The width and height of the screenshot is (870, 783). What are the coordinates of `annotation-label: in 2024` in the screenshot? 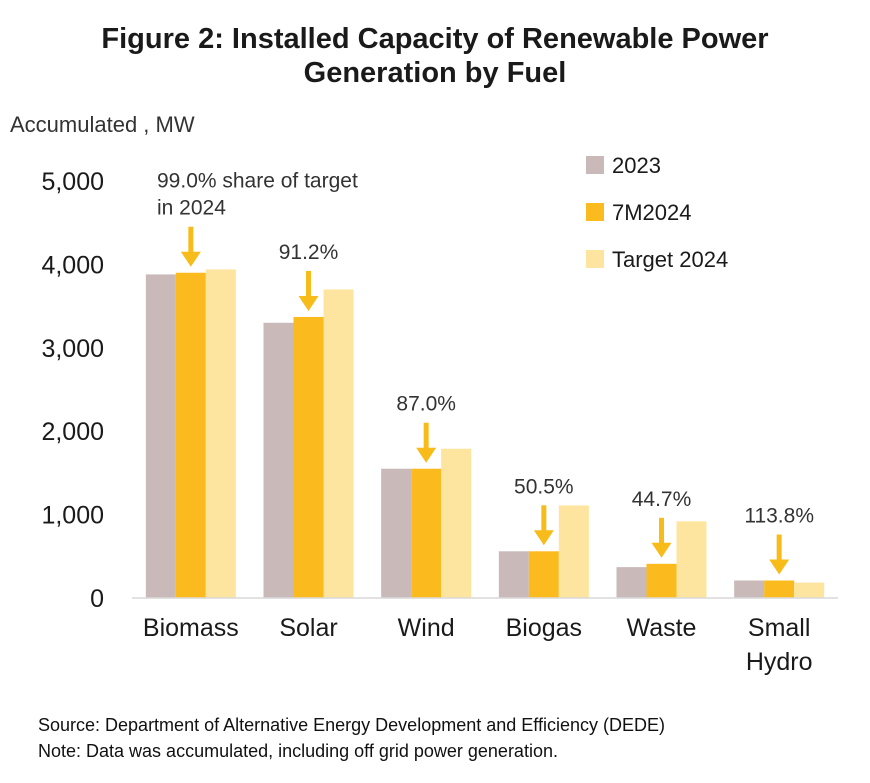 It's located at (191, 208).